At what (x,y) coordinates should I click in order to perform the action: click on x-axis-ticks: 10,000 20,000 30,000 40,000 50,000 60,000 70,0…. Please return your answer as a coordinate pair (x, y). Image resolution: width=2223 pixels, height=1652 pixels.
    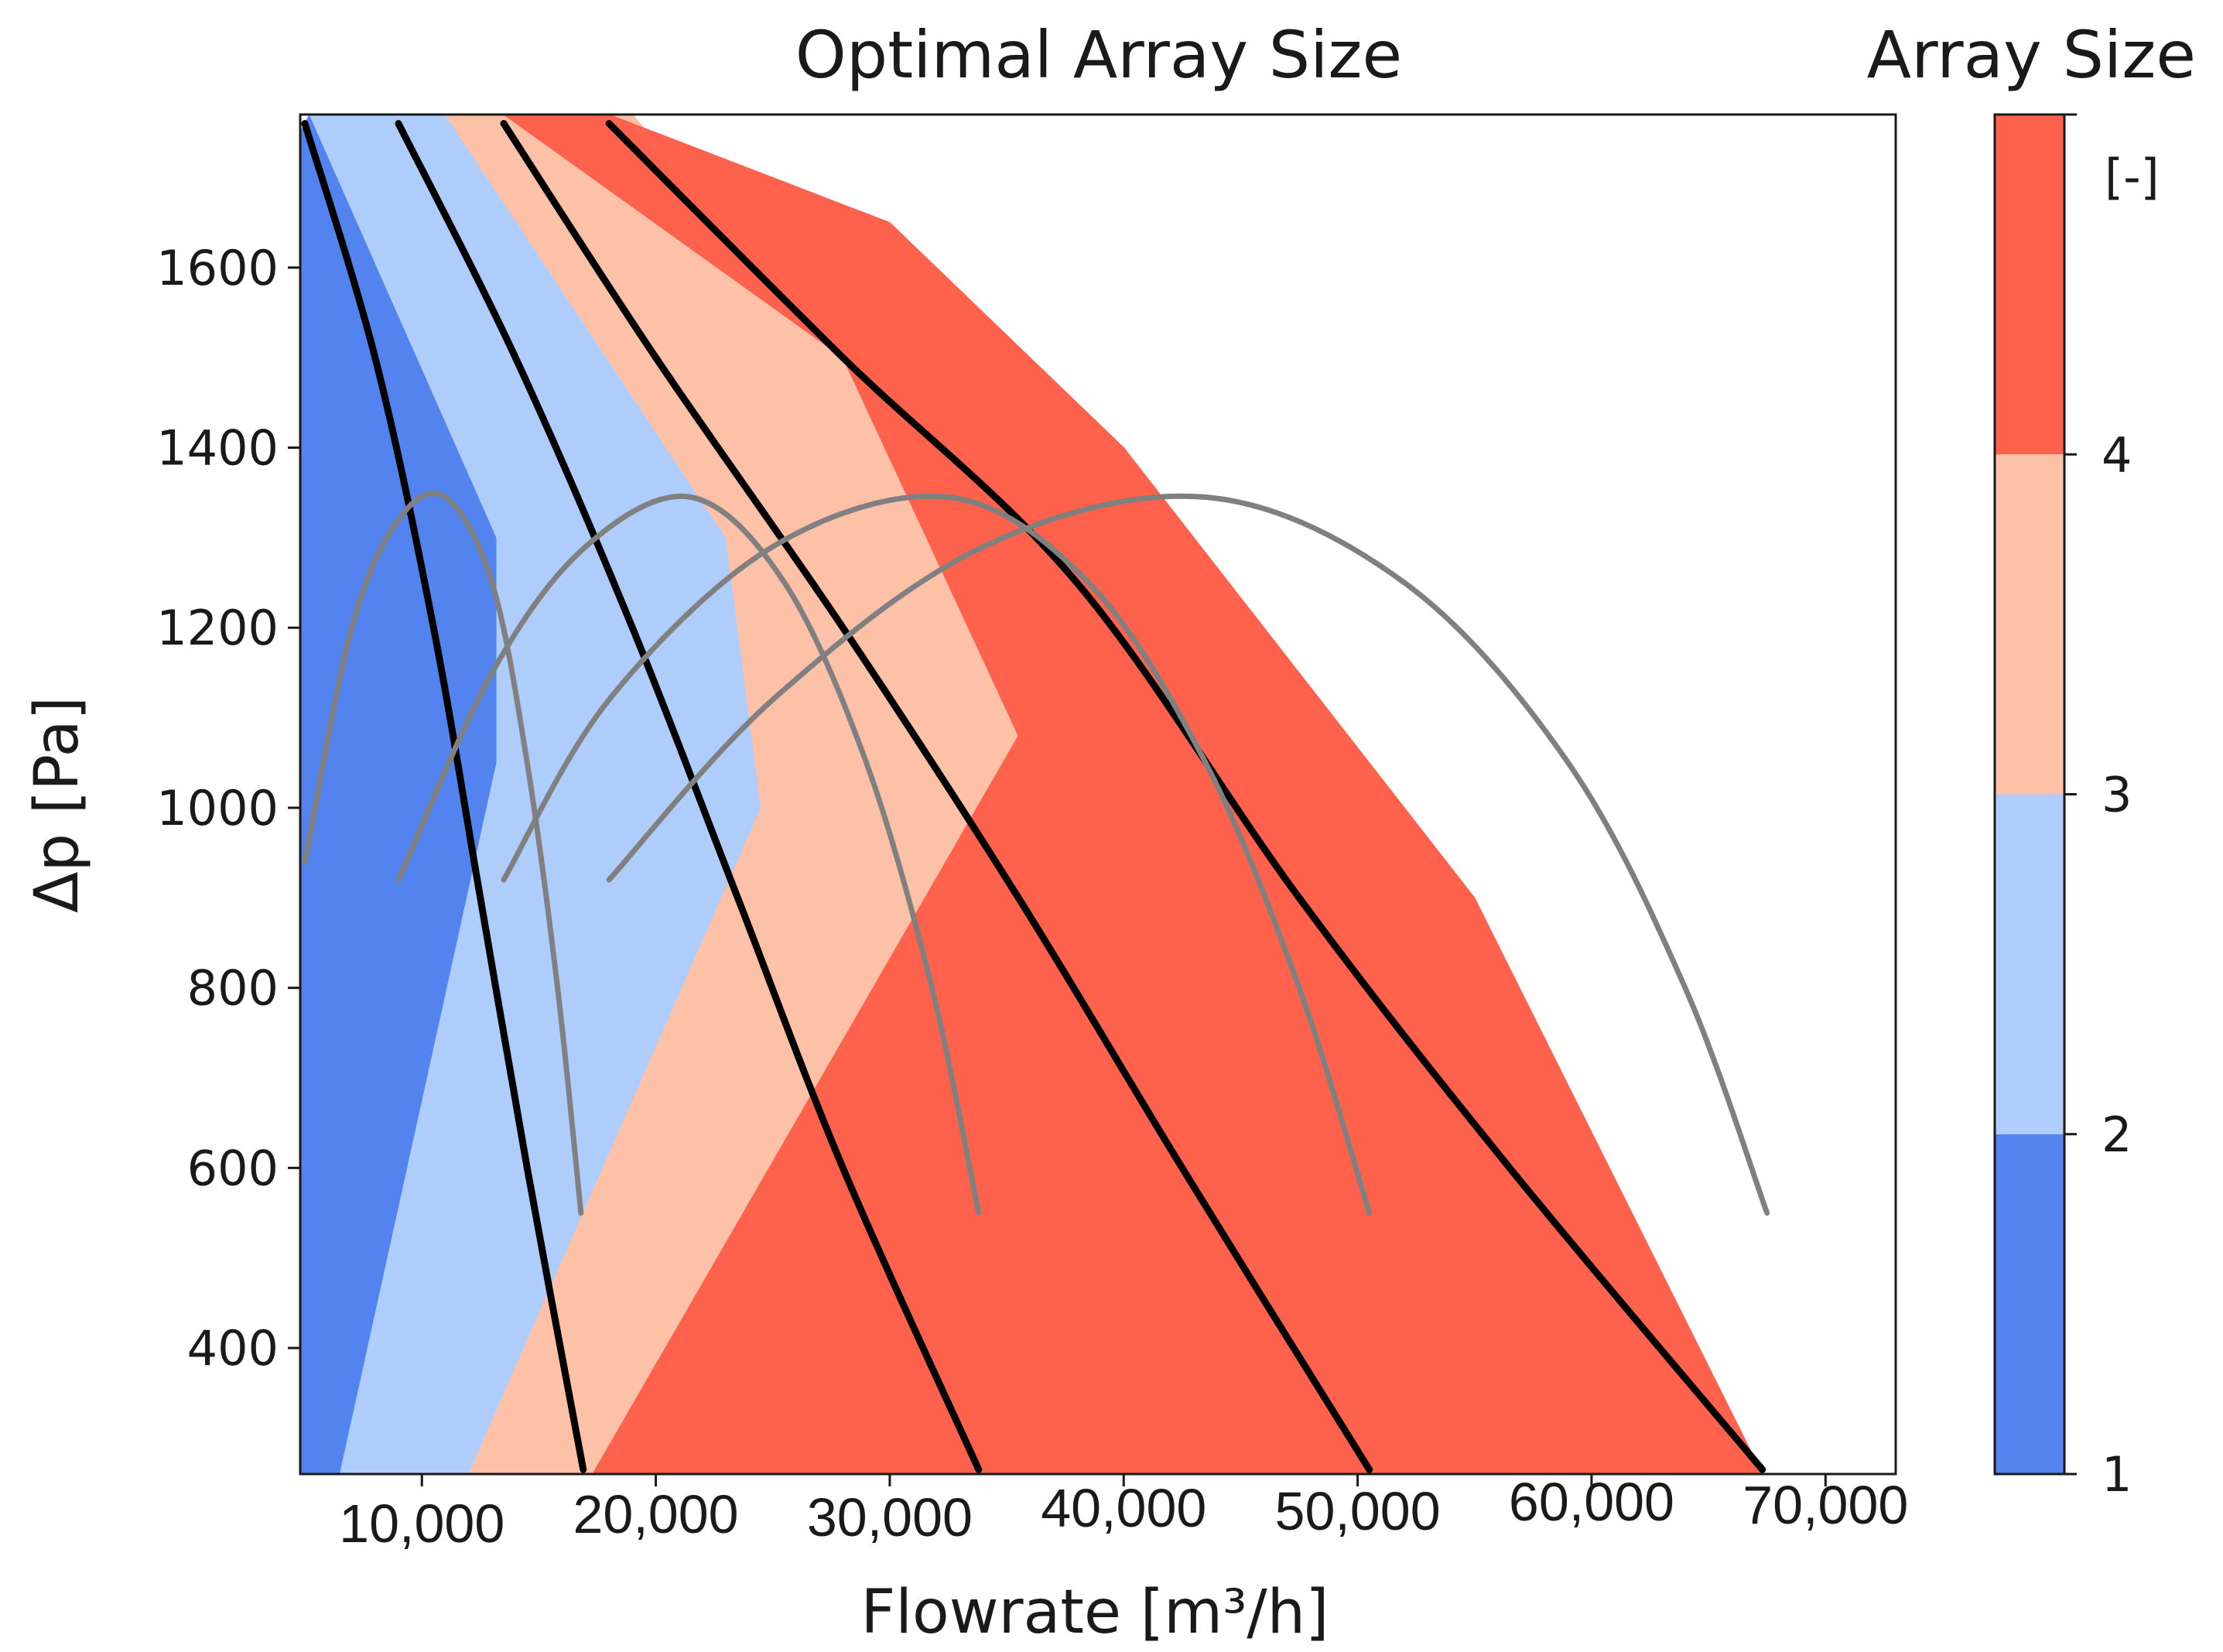
    Looking at the image, I should click on (1124, 1513).